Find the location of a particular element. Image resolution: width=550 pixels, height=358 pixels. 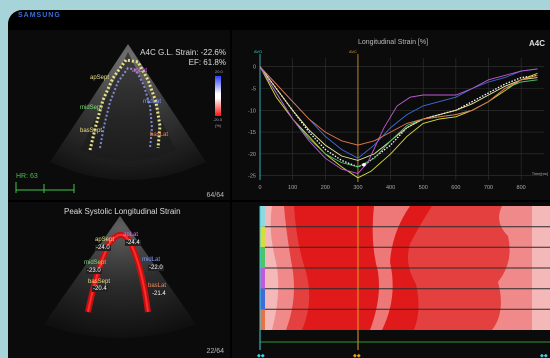

y-tick-label: -5 is located at coordinates (253, 90).